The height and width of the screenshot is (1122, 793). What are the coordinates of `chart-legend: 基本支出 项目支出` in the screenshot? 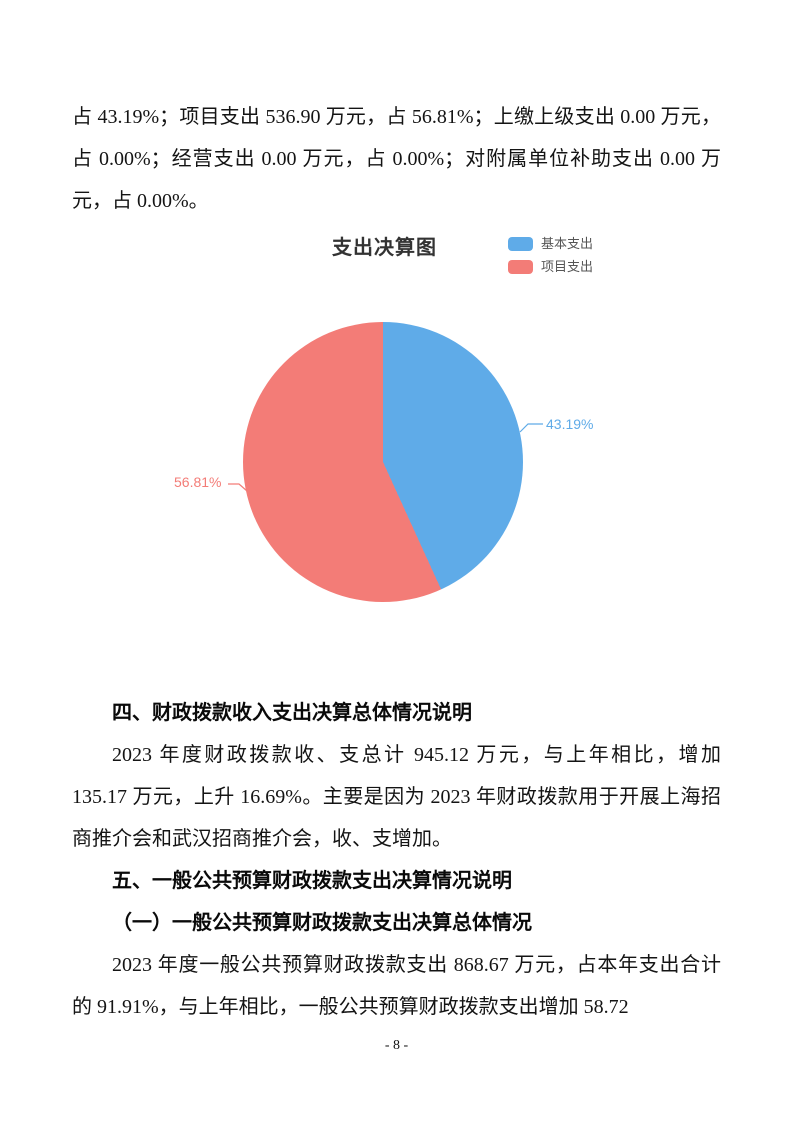 It's located at (550, 260).